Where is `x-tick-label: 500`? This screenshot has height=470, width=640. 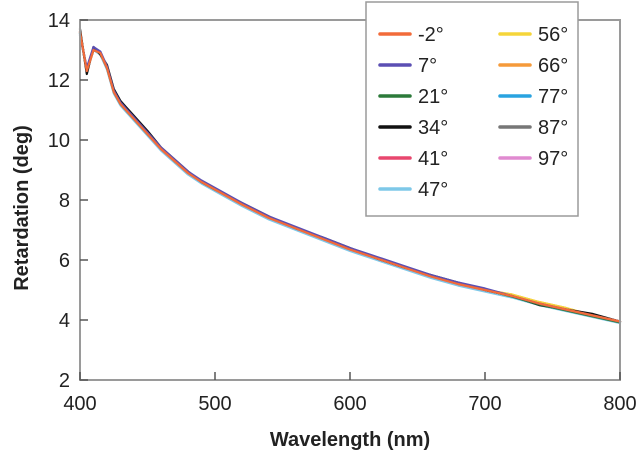 x-tick-label: 500 is located at coordinates (214, 404).